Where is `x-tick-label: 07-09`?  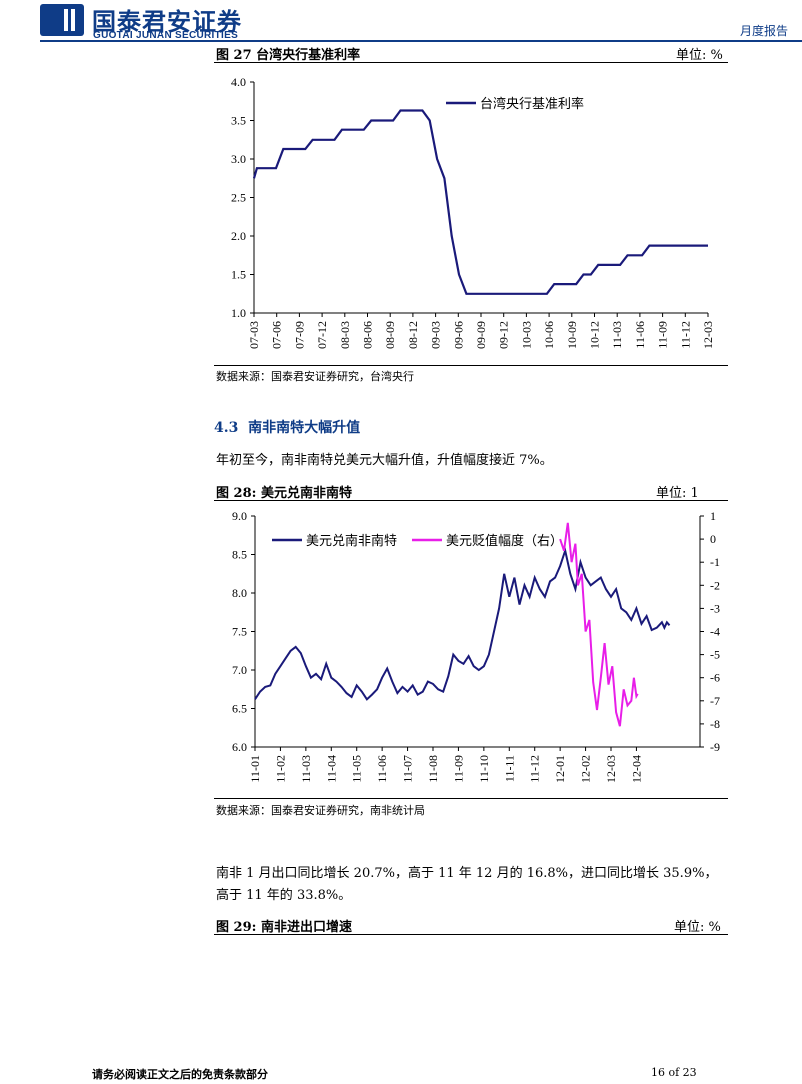 x-tick-label: 07-09 is located at coordinates (299, 335).